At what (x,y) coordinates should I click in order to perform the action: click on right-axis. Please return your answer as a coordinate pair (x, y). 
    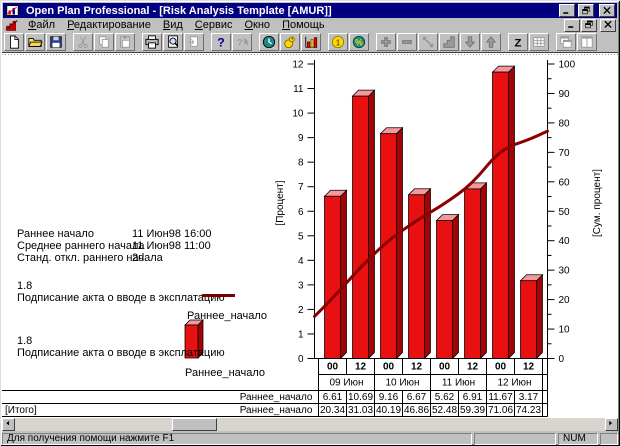
    Looking at the image, I should click on (551, 209).